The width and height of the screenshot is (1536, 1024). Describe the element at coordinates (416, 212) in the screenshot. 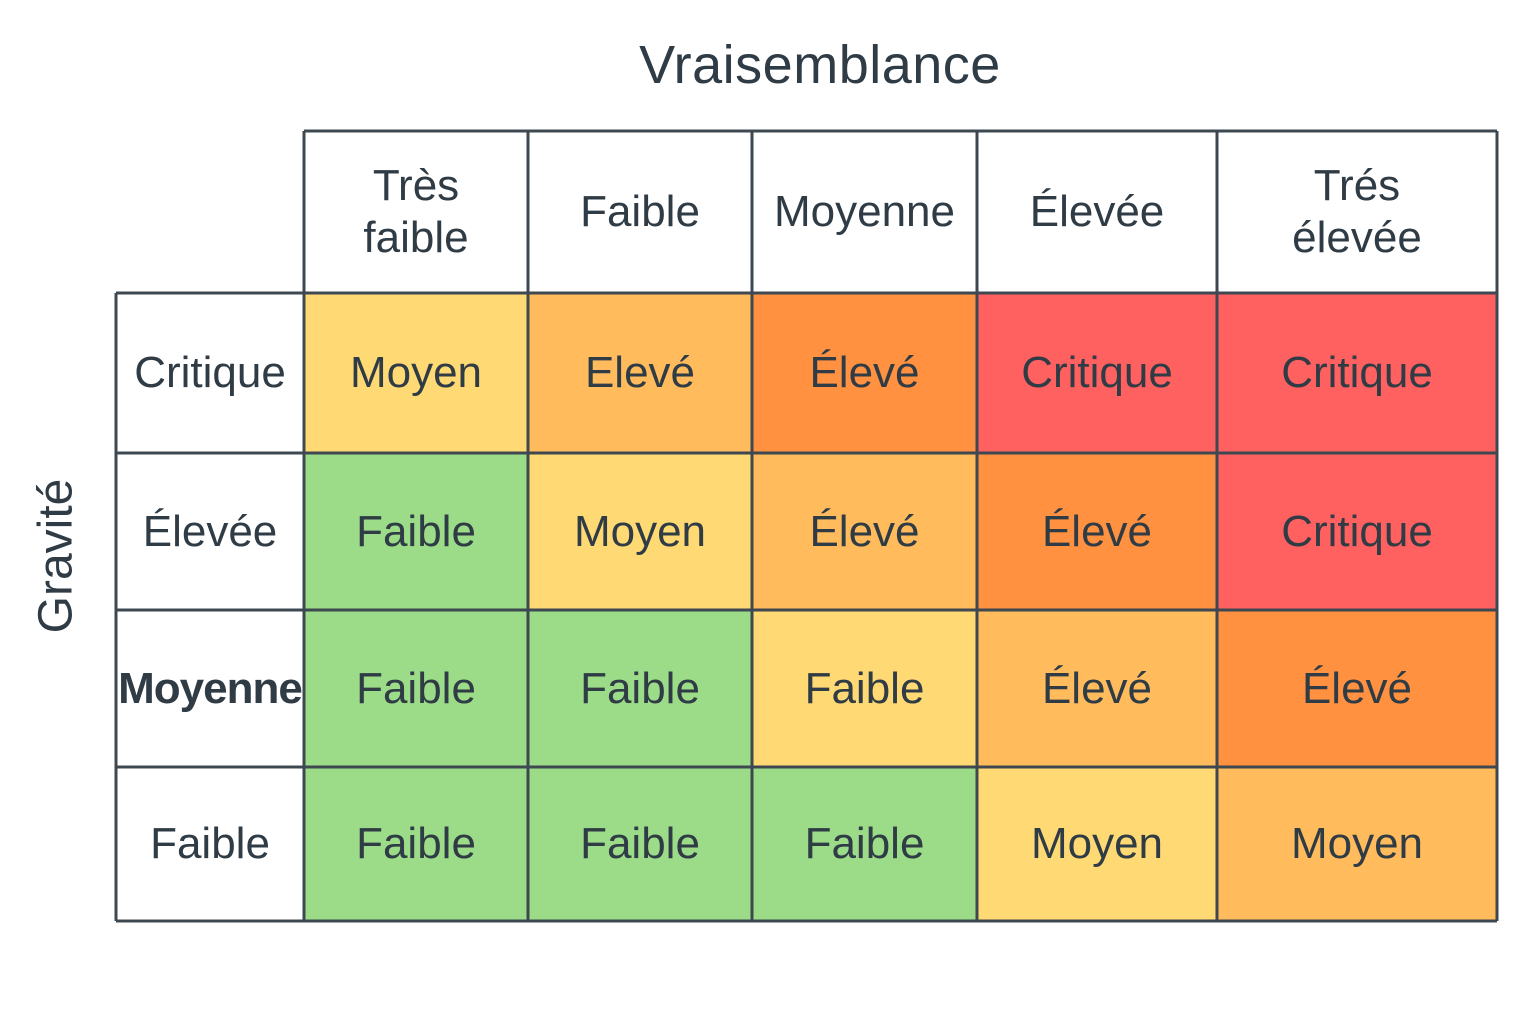

I see `column-header: Très faible` at that location.